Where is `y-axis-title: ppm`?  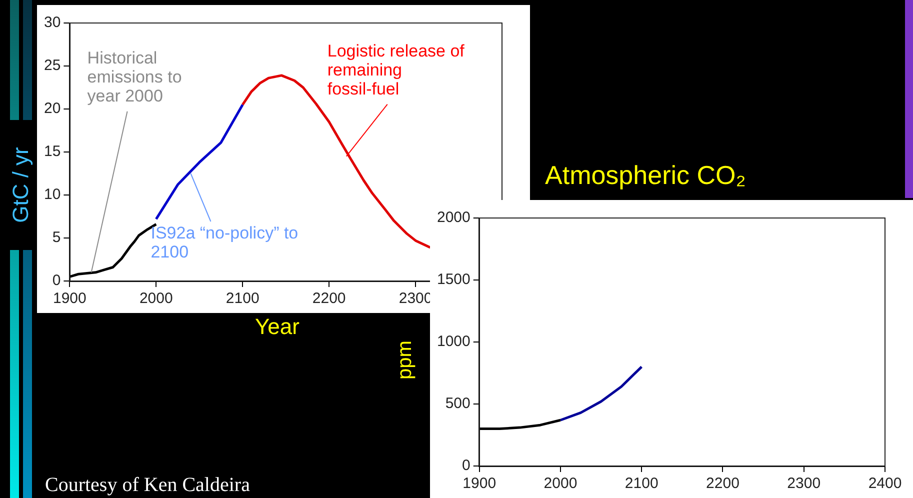 y-axis-title: ppm is located at coordinates (405, 360).